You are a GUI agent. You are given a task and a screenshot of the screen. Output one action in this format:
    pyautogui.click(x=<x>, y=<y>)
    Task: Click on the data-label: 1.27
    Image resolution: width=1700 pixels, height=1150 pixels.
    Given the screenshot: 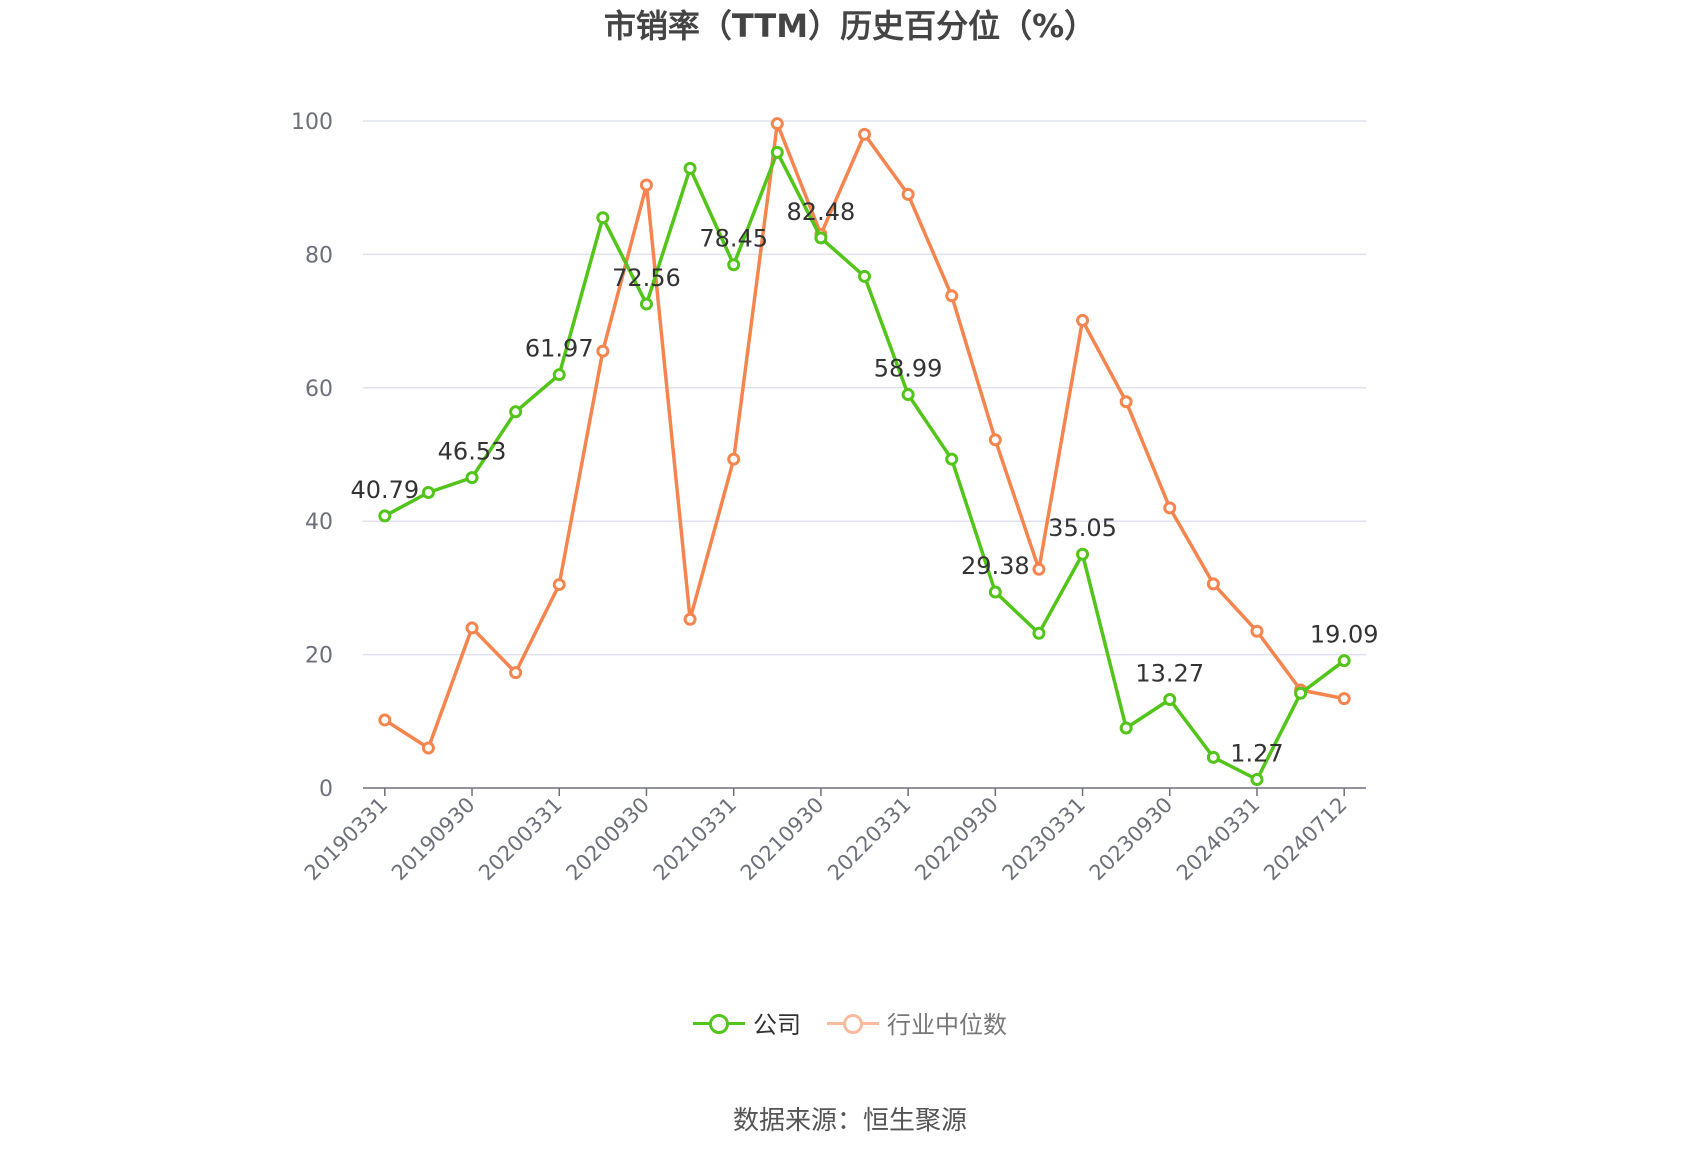 What is the action you would take?
    pyautogui.click(x=1256, y=754)
    